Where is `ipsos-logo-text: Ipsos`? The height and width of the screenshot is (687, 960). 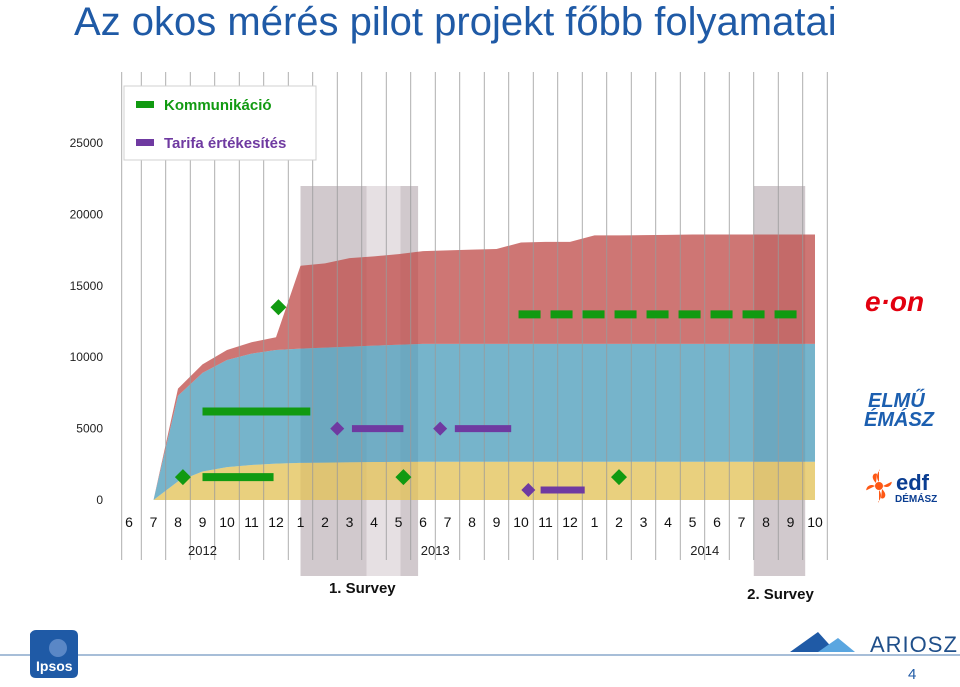
ipsos-logo-text: Ipsos is located at coordinates (54, 666).